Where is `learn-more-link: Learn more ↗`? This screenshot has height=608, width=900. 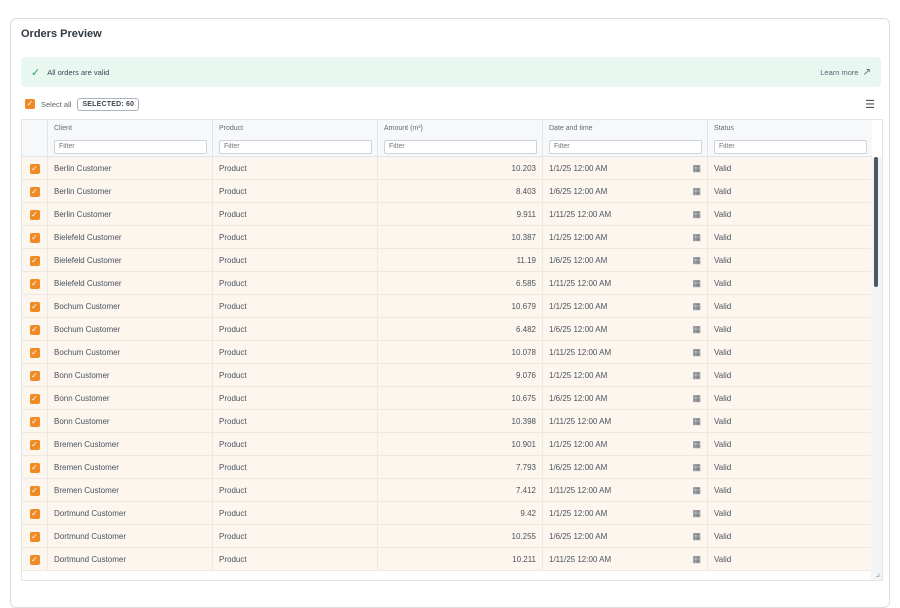 learn-more-link: Learn more ↗ is located at coordinates (845, 72).